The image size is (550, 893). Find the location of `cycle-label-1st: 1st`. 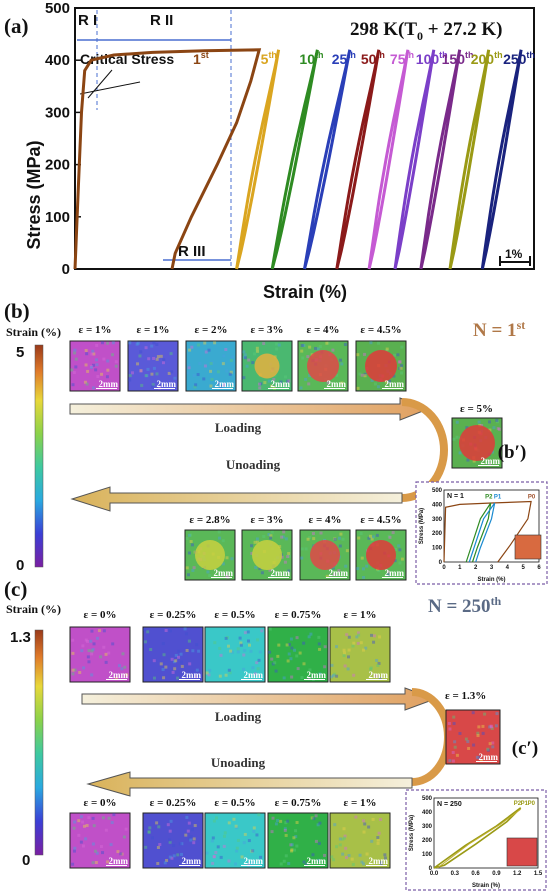

cycle-label-1st: 1st is located at coordinates (201, 58).